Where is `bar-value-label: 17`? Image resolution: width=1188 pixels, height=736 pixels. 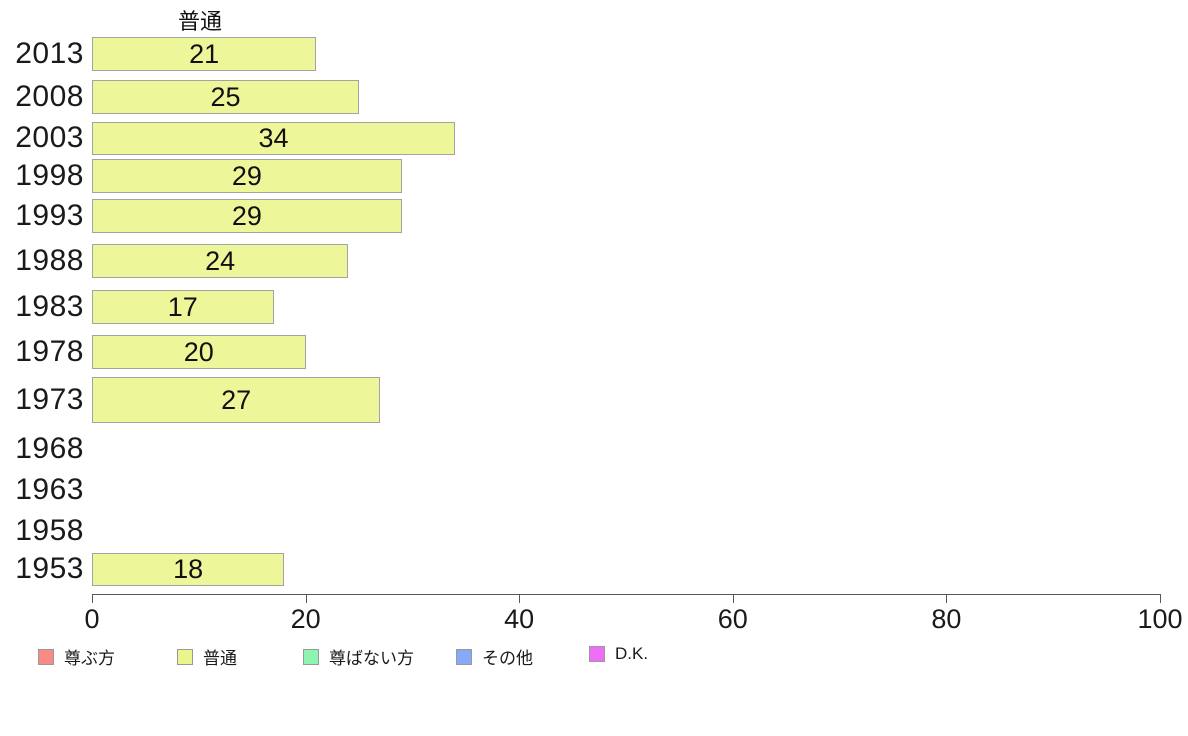 bar-value-label: 17 is located at coordinates (182, 306).